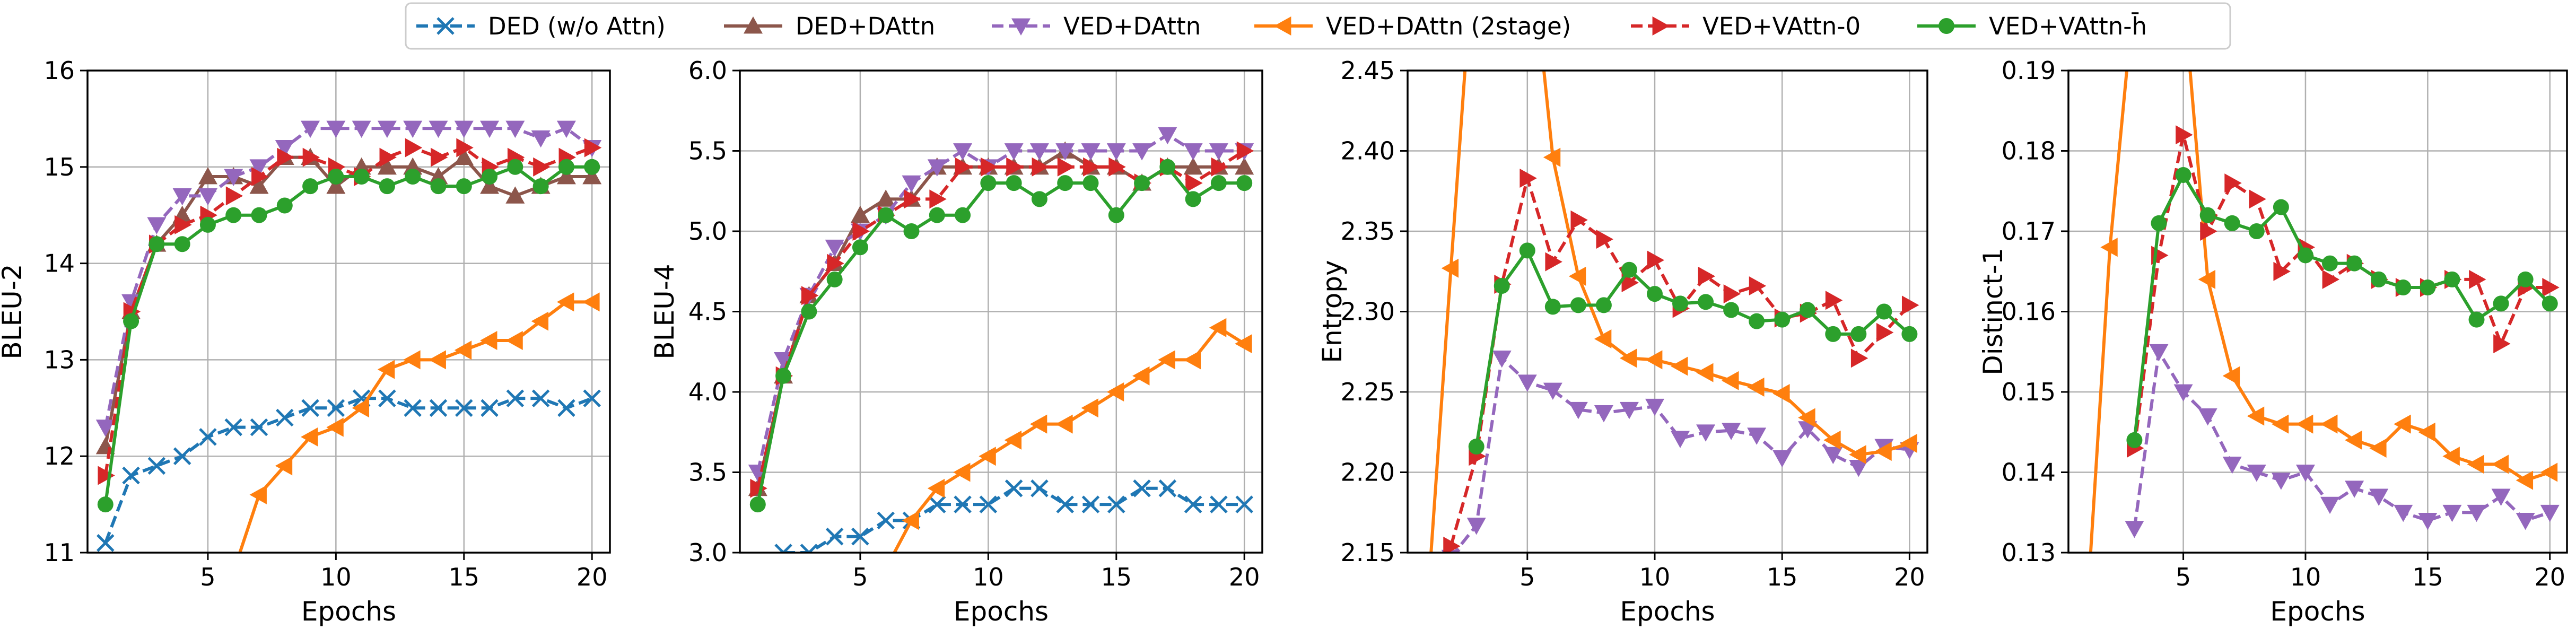  Describe the element at coordinates (1412, 26) in the screenshot. I see `legend-entry-ved-dattn-2stage: VED+DAttn (2stage)` at that location.